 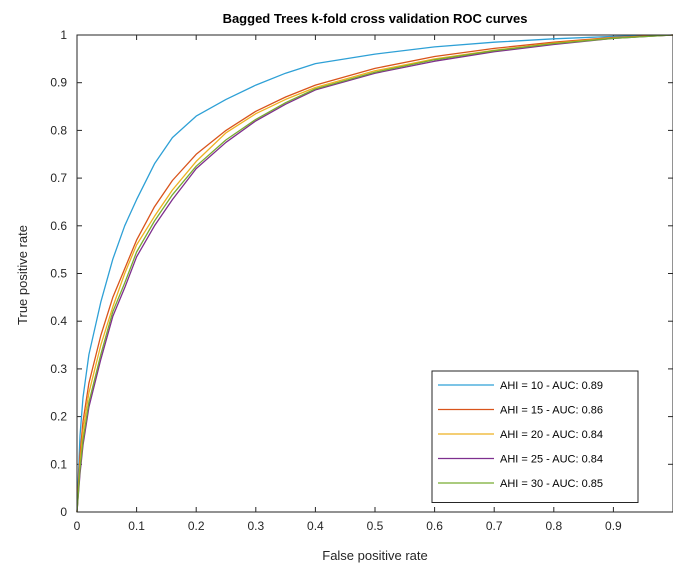 I want to click on y-tick-label: 0.2, so click(x=58, y=417).